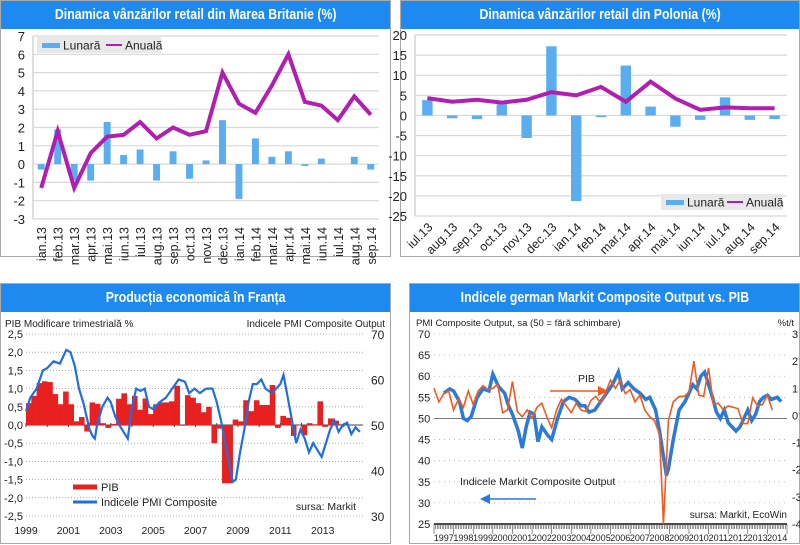 The width and height of the screenshot is (800, 545). Describe the element at coordinates (306, 246) in the screenshot. I see `x-tick-label: mai.14` at that location.